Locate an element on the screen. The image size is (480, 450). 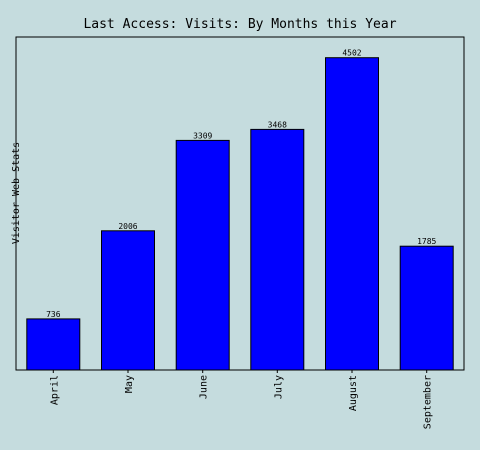
data-label-june: 3309 is located at coordinates (202, 135).